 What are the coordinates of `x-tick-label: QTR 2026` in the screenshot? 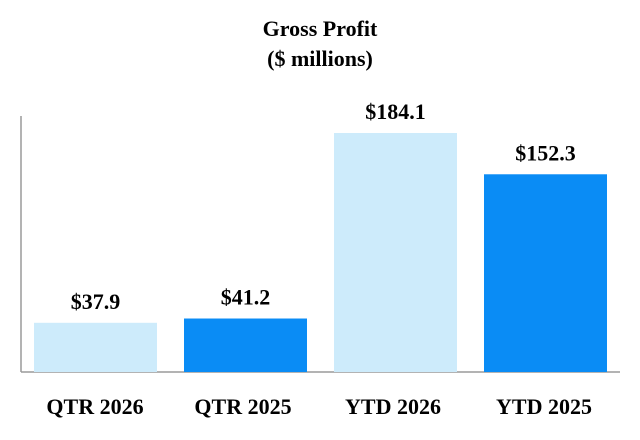 It's located at (94, 406).